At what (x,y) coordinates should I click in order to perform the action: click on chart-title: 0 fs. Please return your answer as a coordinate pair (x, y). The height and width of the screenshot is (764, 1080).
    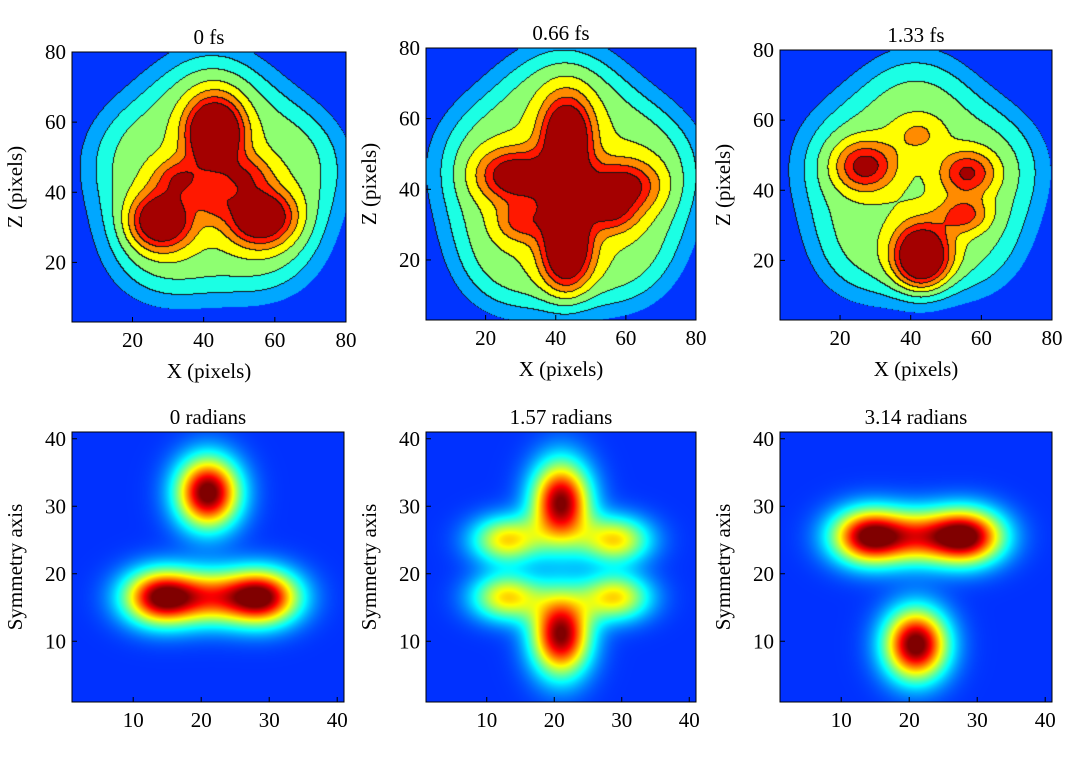
    Looking at the image, I should click on (209, 37).